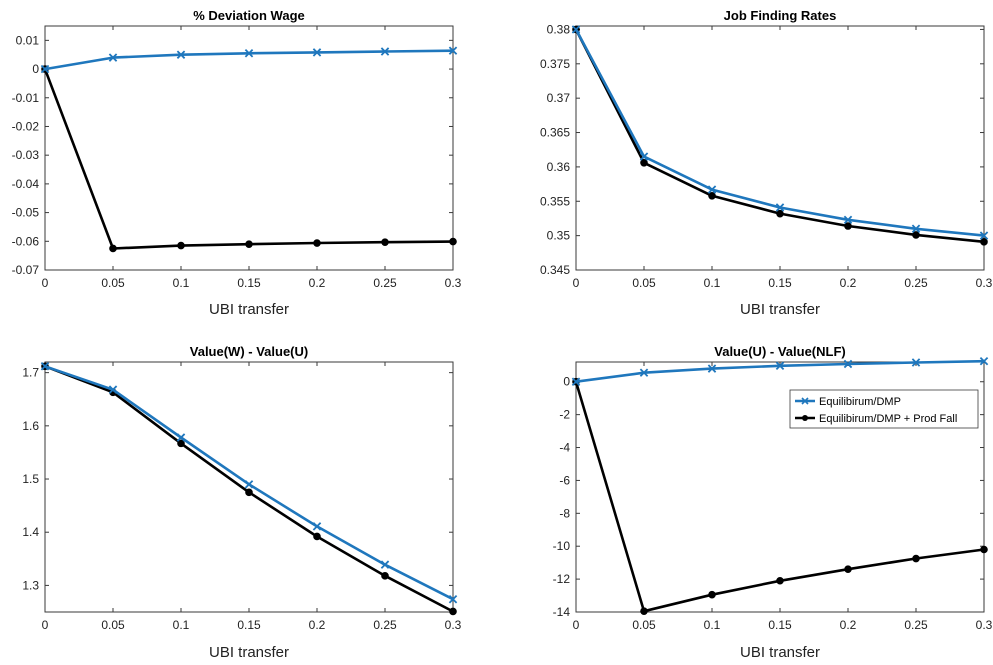  Describe the element at coordinates (564, 513) in the screenshot. I see `y-tick-label: -8` at that location.